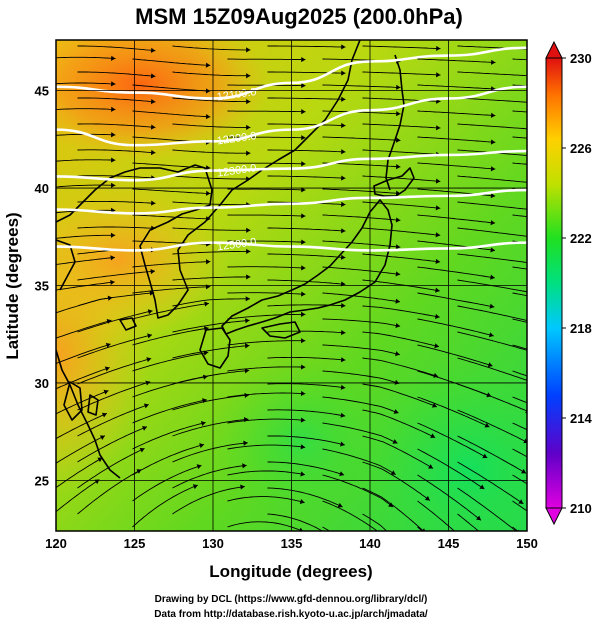  I want to click on colorbar-tick-label: 214, so click(581, 418).